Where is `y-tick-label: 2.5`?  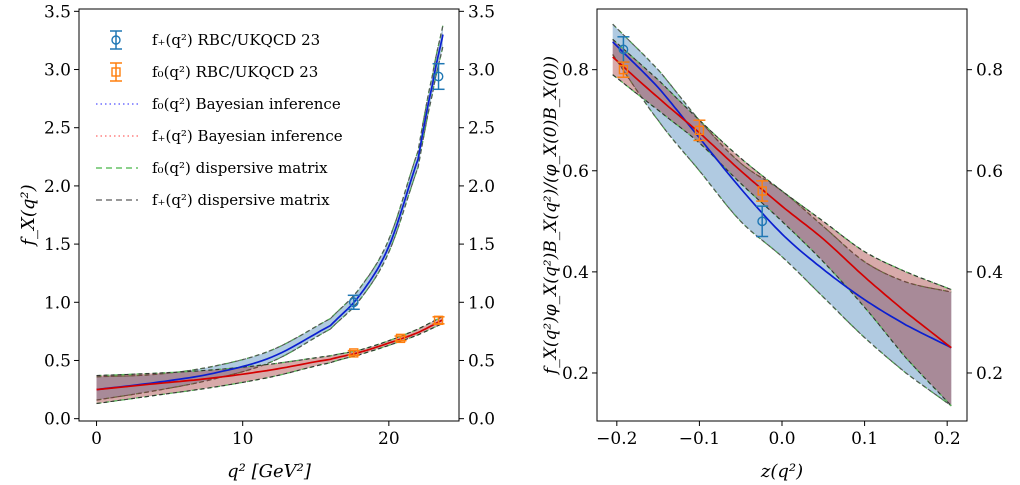 y-tick-label: 2.5 is located at coordinates (57, 129).